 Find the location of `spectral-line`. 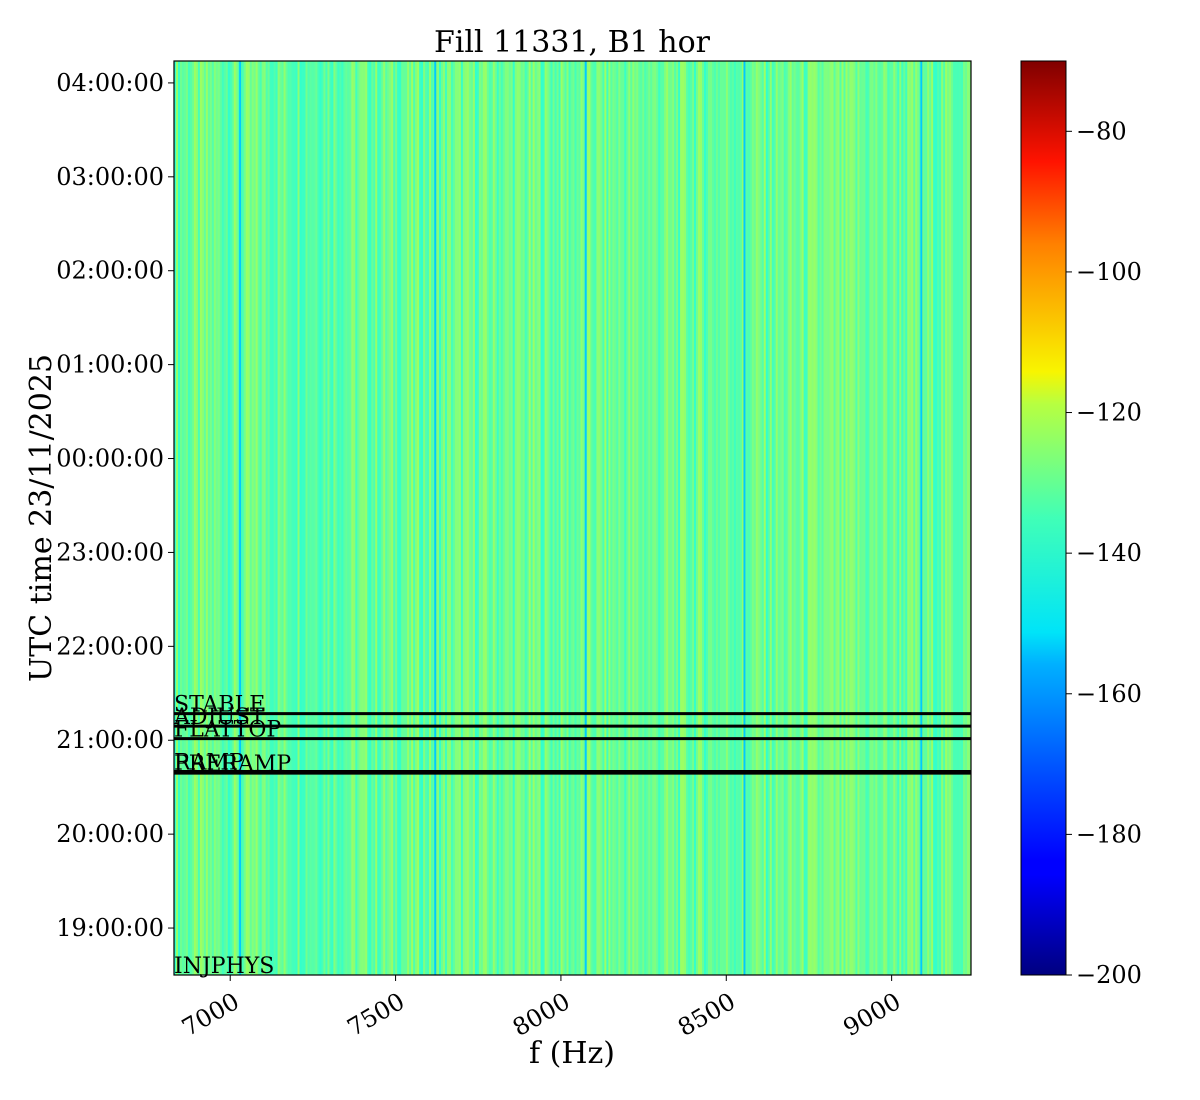

spectral-line is located at coordinates (921, 518).